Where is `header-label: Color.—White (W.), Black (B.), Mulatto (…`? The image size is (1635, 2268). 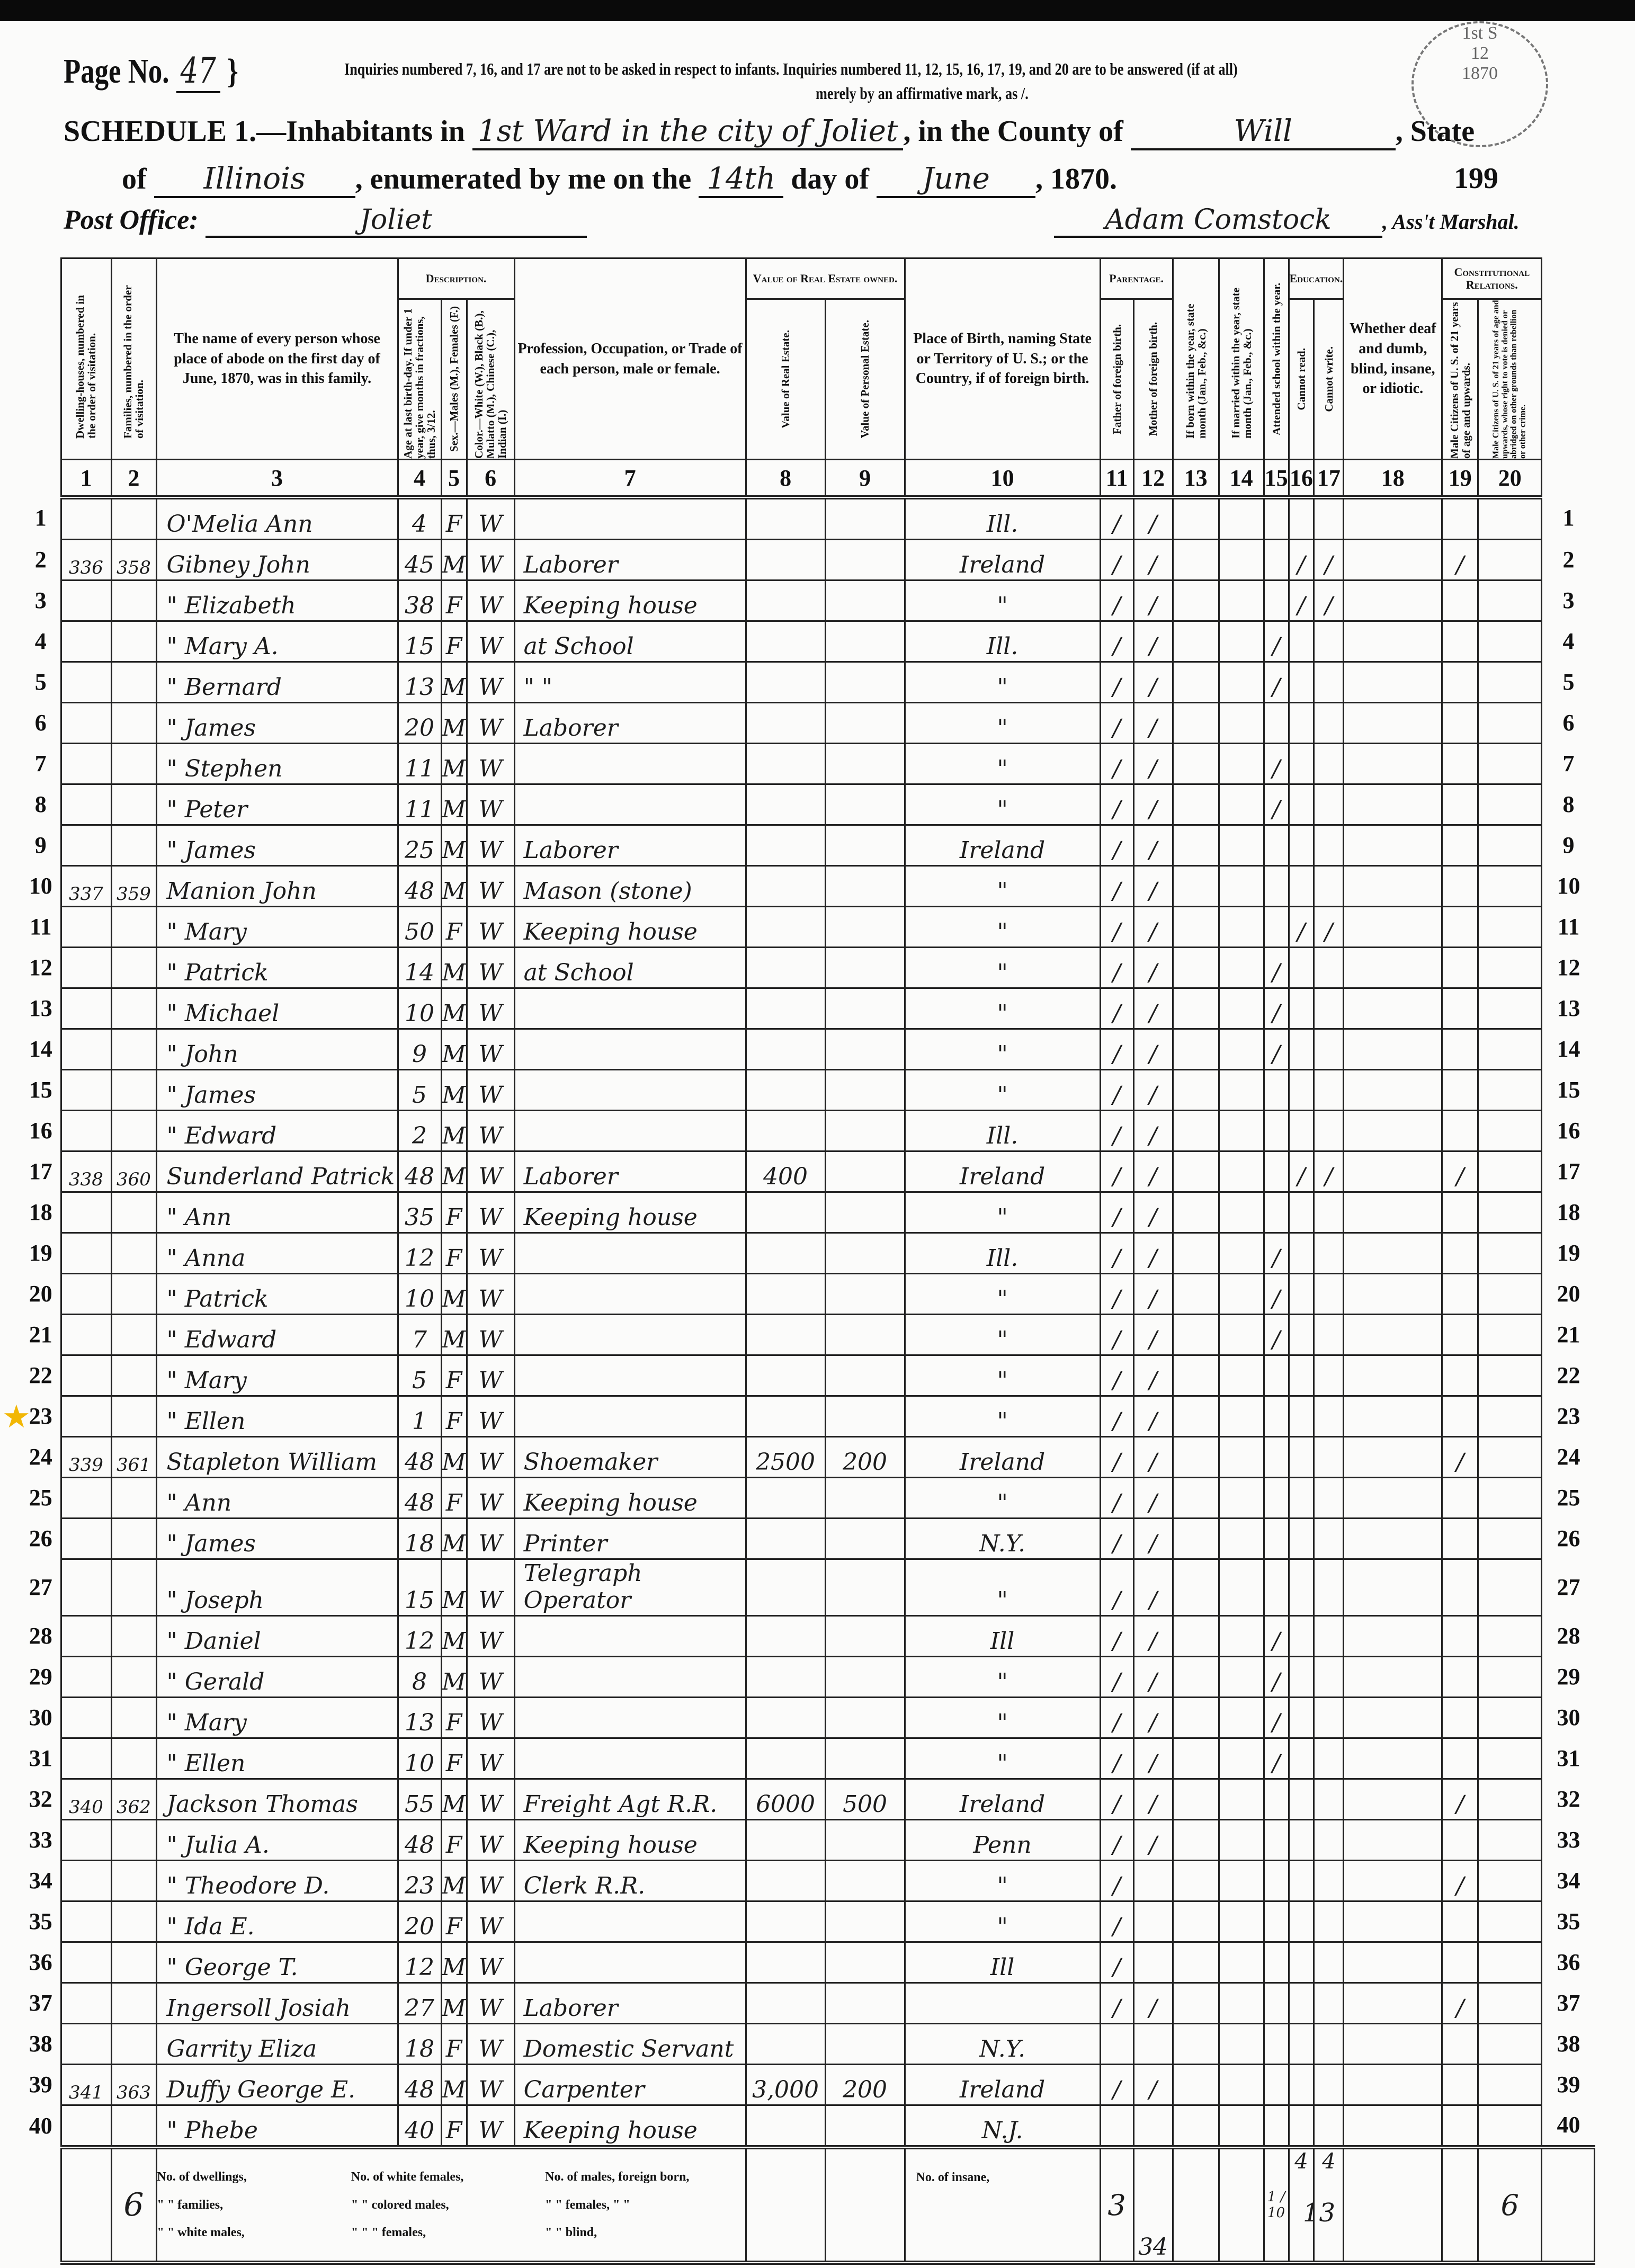 header-label: Color.—White (W.), Black (B.), Mulatto (… is located at coordinates (490, 385).